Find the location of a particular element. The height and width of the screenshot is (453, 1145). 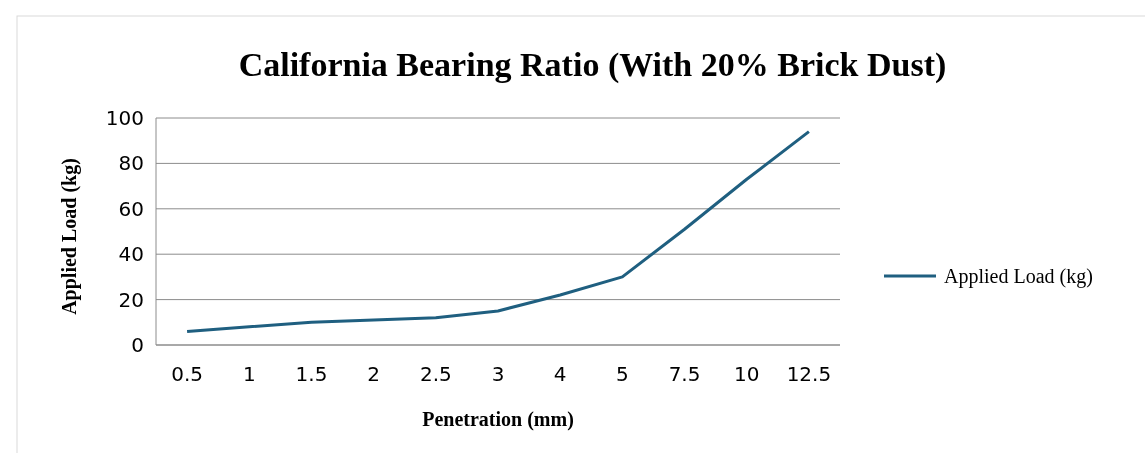

y-tick-label: 40 is located at coordinates (131, 254).